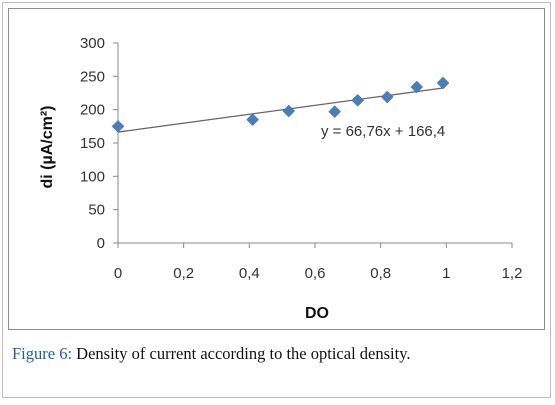  I want to click on y-tick-label: 150, so click(92, 143).